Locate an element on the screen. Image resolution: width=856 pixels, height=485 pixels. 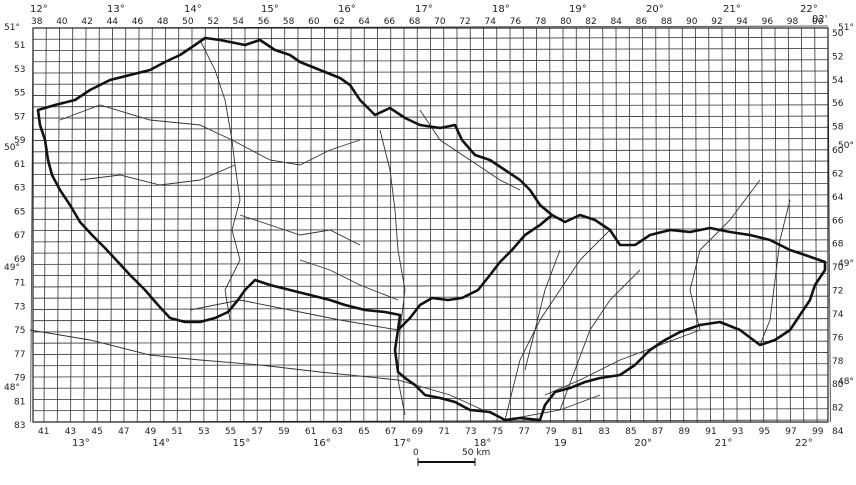
top-column-number: 96 is located at coordinates (768, 22).